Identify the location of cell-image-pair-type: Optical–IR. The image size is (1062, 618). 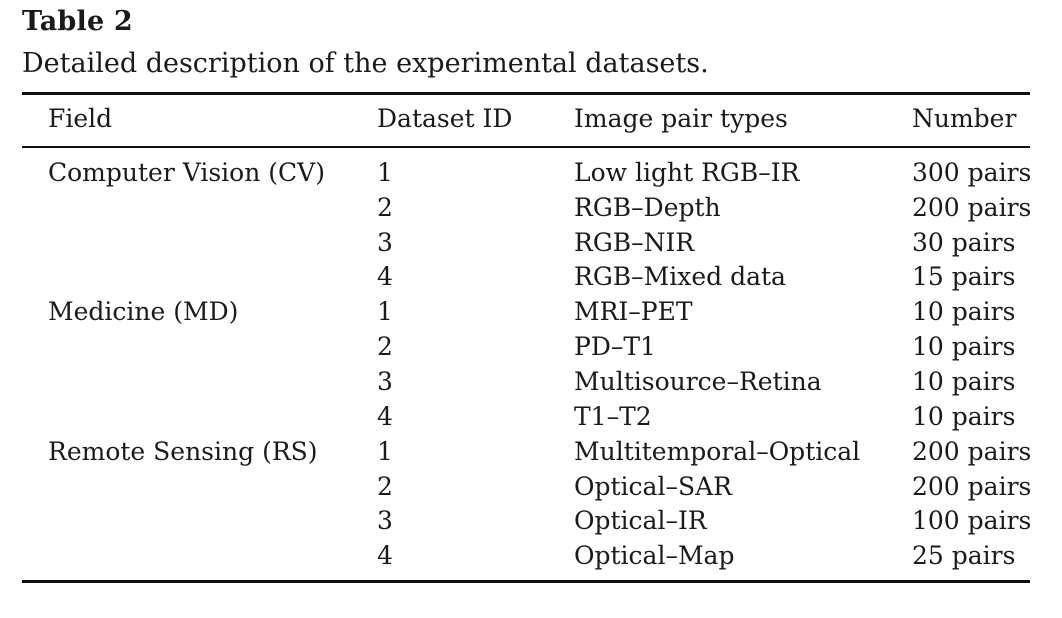
(640, 520).